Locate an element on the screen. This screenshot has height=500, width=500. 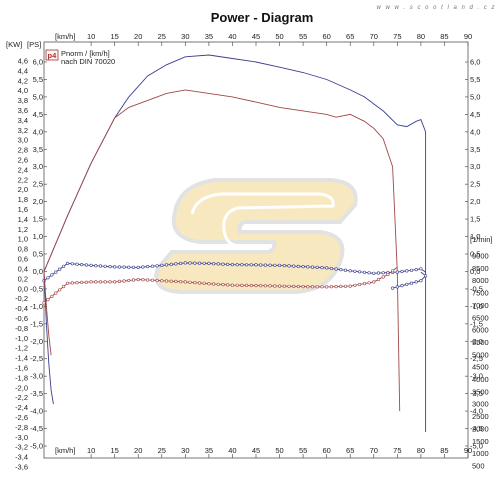
rpm-tick-label: 3500 is located at coordinates (480, 391).